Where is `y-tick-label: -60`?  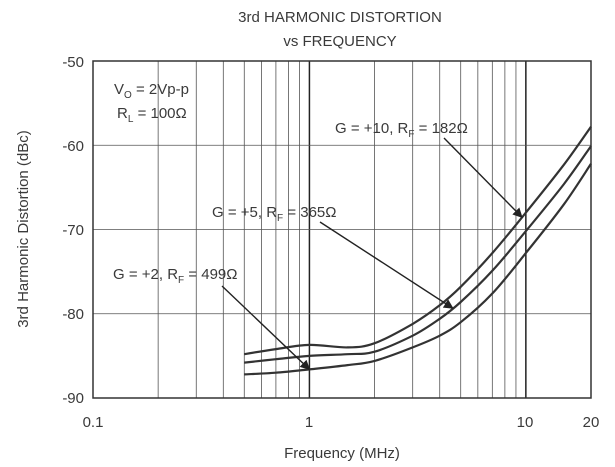
y-tick-label: -60 is located at coordinates (73, 146).